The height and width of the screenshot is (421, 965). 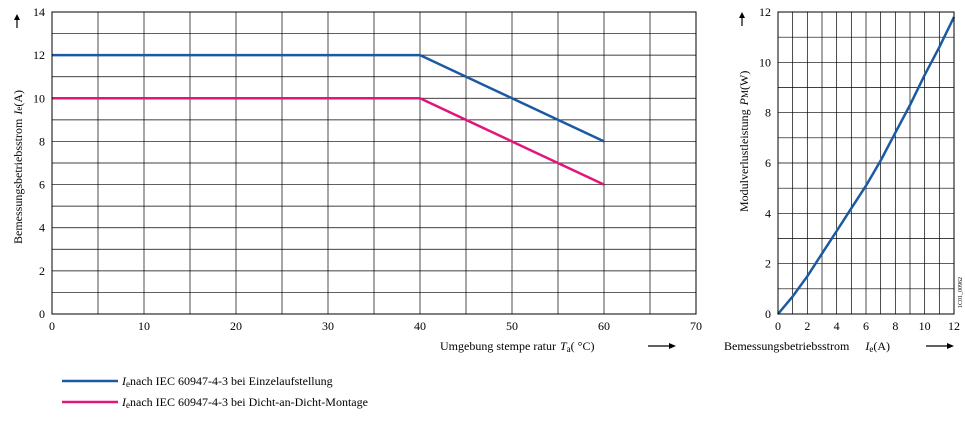 What do you see at coordinates (895, 326) in the screenshot?
I see `x-tick-label: 8` at bounding box center [895, 326].